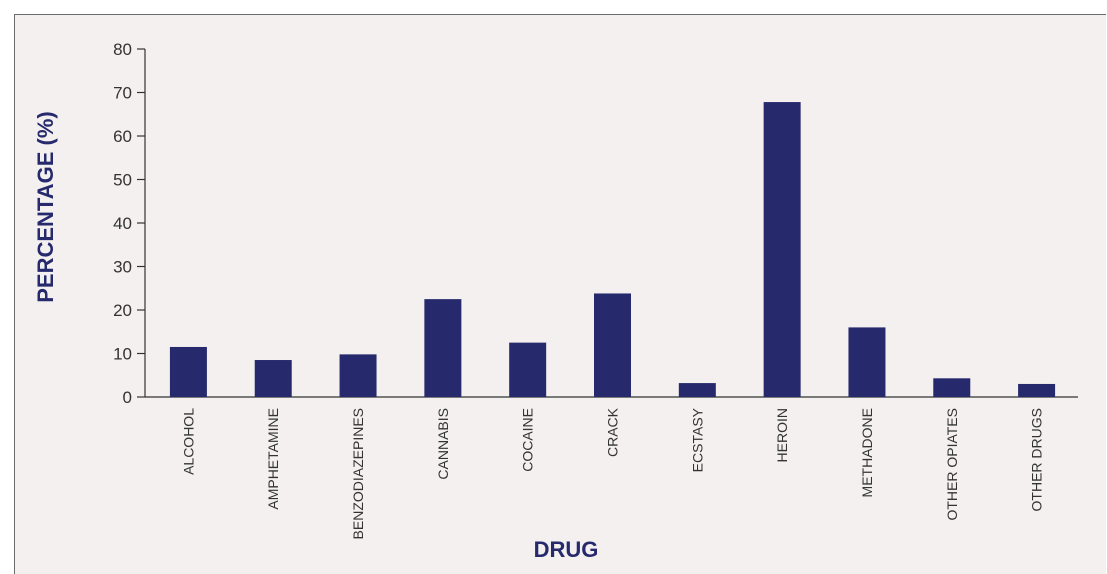 The image size is (1107, 574). I want to click on x-category-label: CRACK, so click(613, 432).